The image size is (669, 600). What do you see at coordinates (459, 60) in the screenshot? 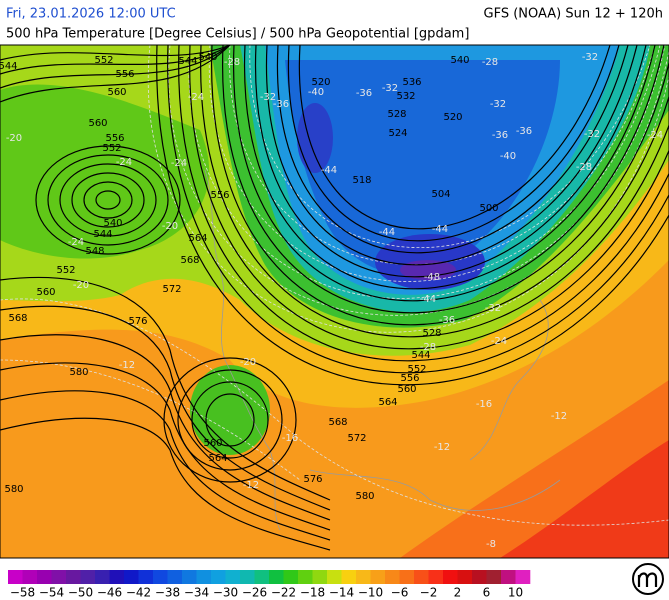
I see `geopotential-label: 540` at bounding box center [459, 60].